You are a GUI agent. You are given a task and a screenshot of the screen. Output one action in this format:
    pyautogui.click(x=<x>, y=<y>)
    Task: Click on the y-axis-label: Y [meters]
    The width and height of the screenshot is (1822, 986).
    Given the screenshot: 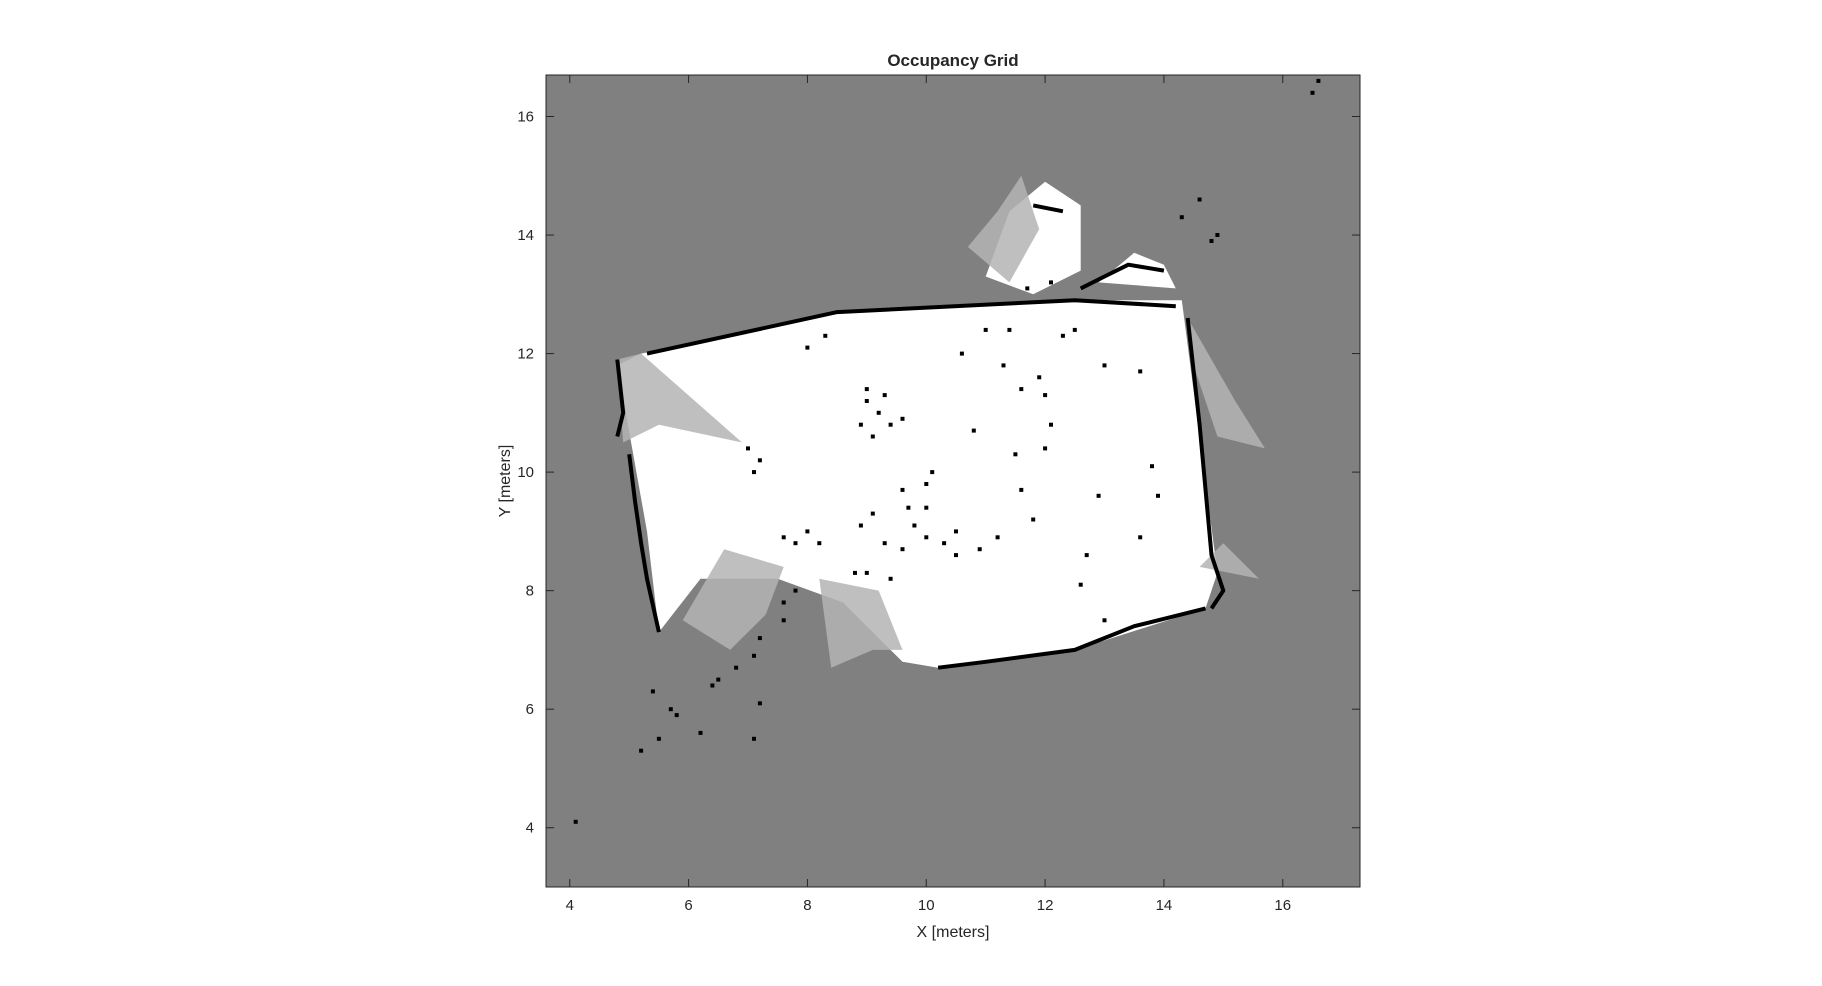 What is the action you would take?
    pyautogui.click(x=505, y=481)
    